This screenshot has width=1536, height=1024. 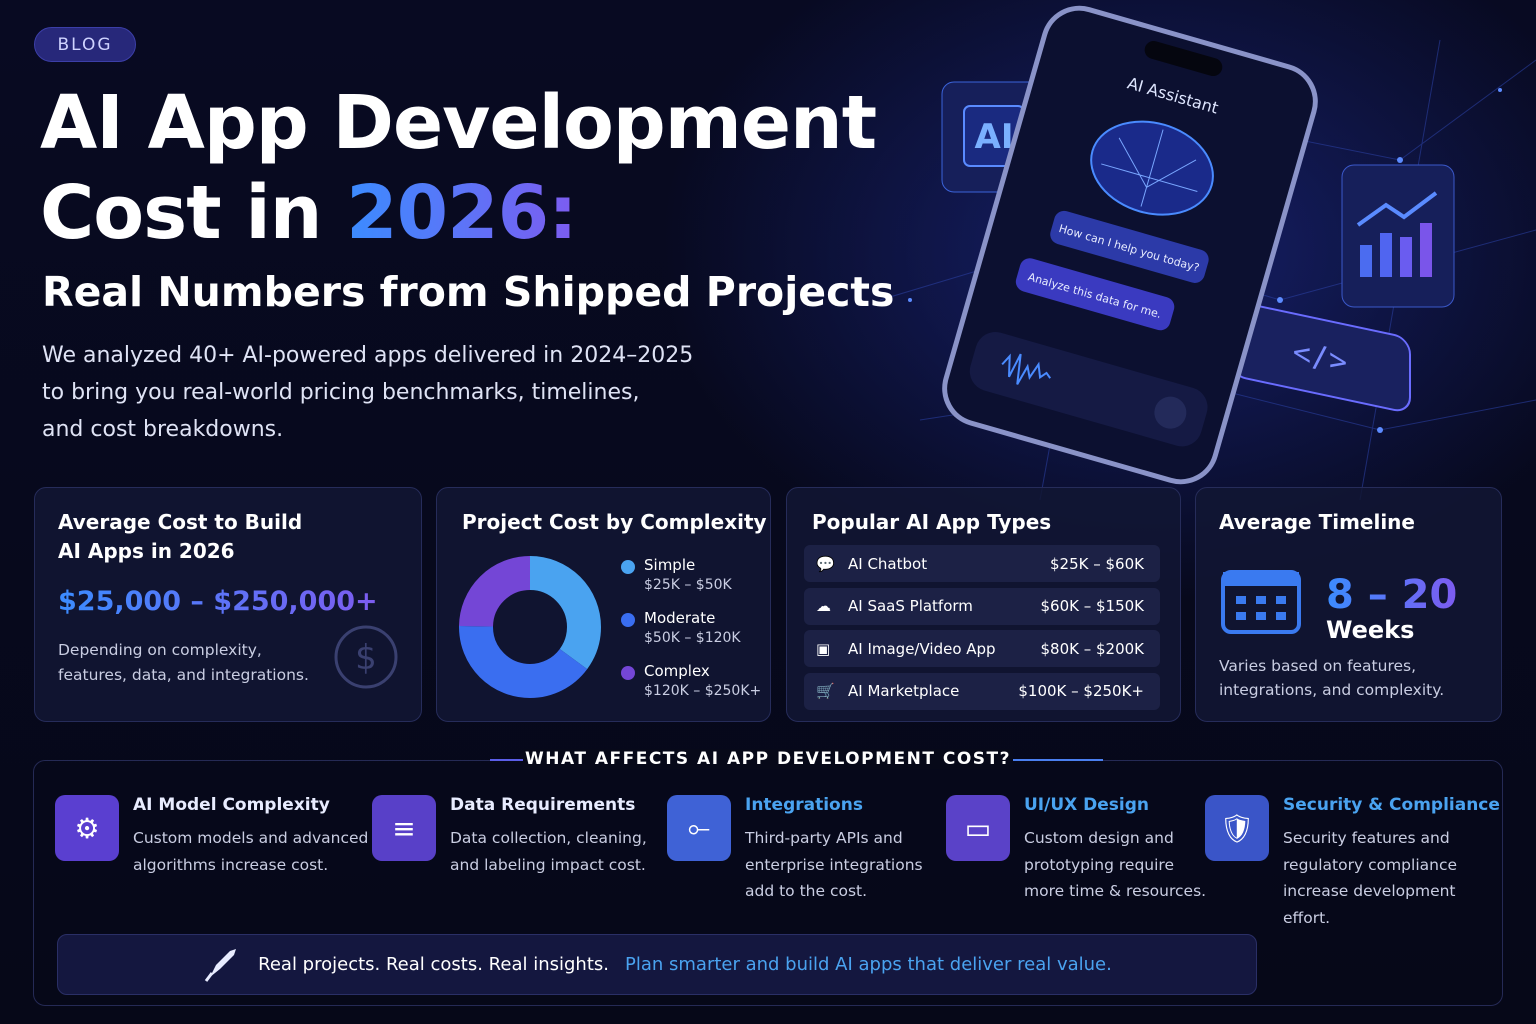 I want to click on note-line: Depending on complexity,, so click(x=160, y=650).